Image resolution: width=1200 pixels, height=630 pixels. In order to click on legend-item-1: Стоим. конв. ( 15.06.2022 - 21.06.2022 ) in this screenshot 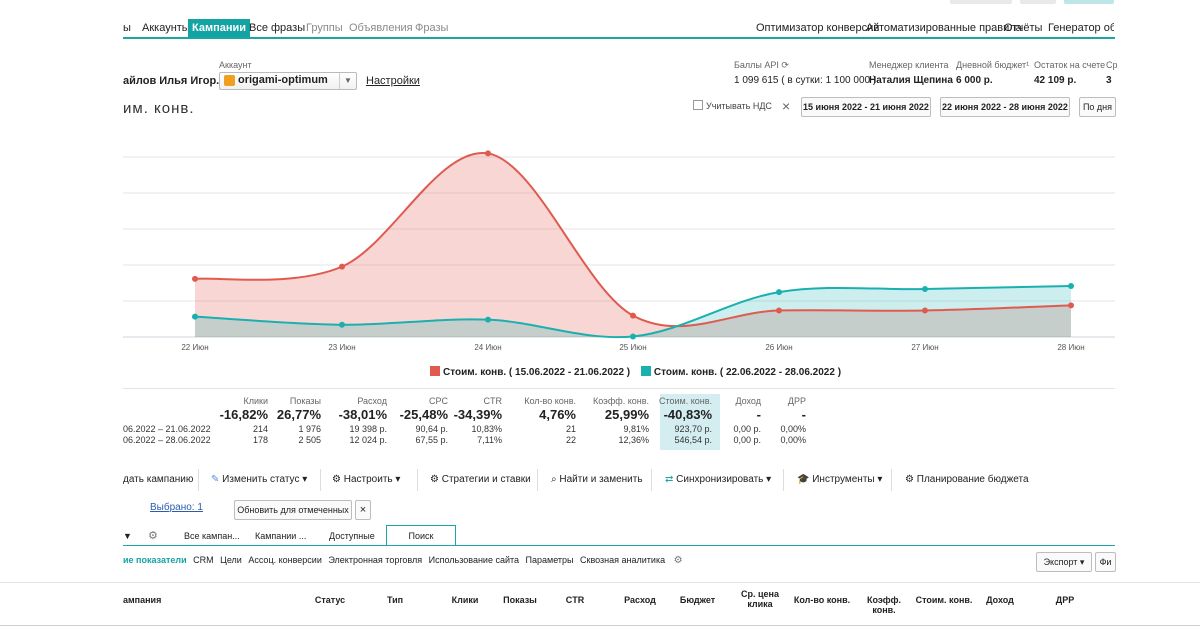, I will do `click(530, 372)`.